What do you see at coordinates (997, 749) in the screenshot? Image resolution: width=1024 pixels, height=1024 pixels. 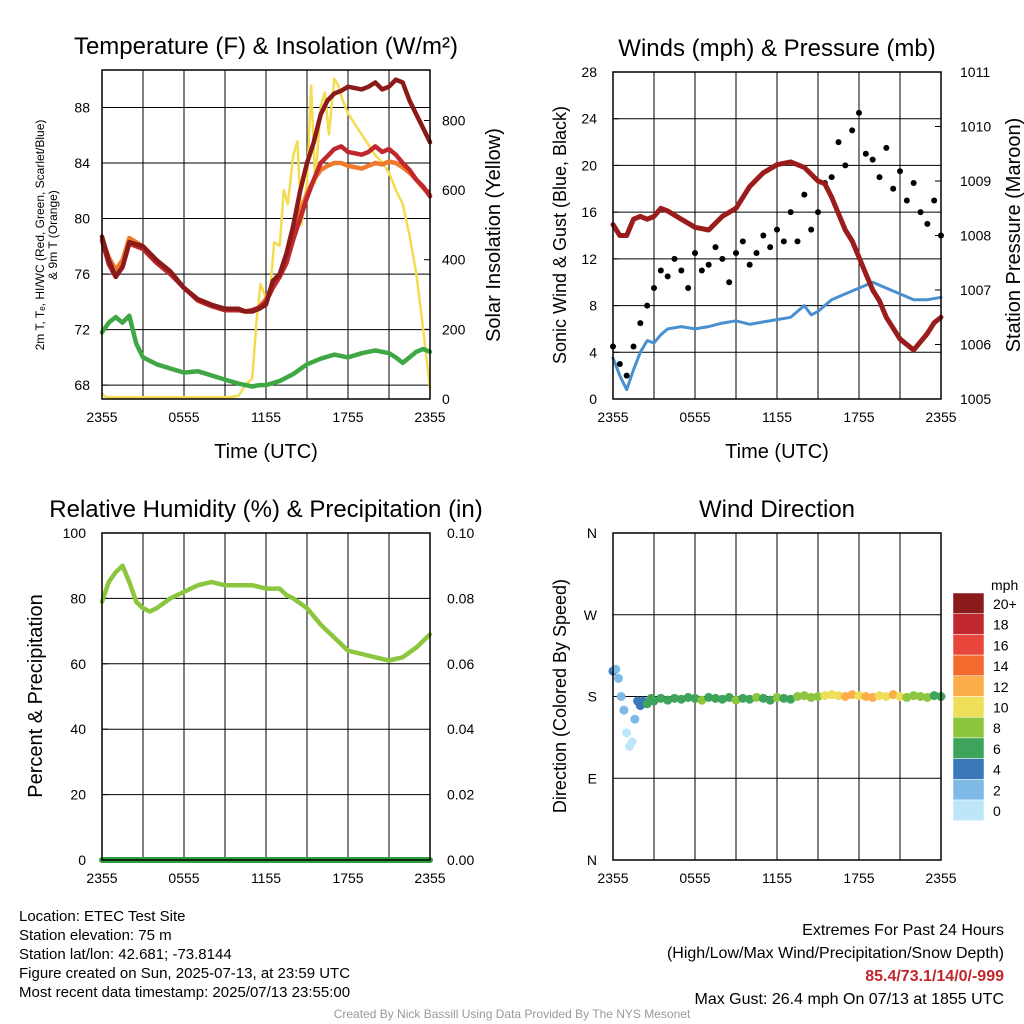 I see `legend-label: 6` at bounding box center [997, 749].